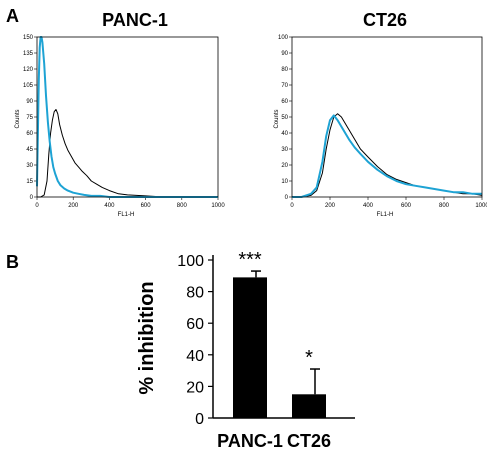  Describe the element at coordinates (12, 262) in the screenshot. I see `panel-b-label: B` at that location.